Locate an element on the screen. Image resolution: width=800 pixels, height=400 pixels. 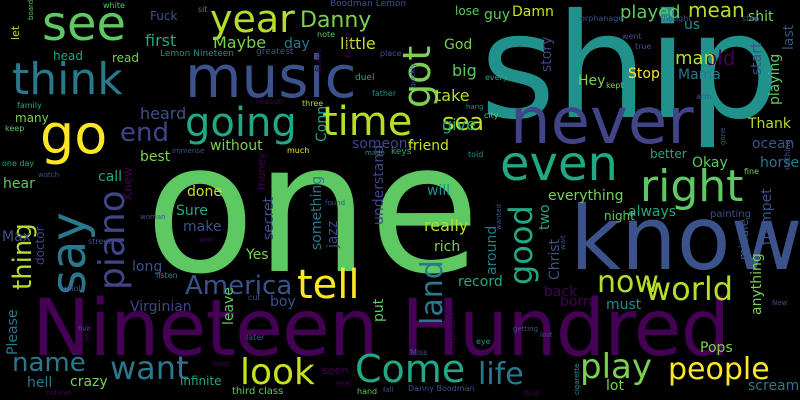
word-jazz: jazz is located at coordinates (333, 234).